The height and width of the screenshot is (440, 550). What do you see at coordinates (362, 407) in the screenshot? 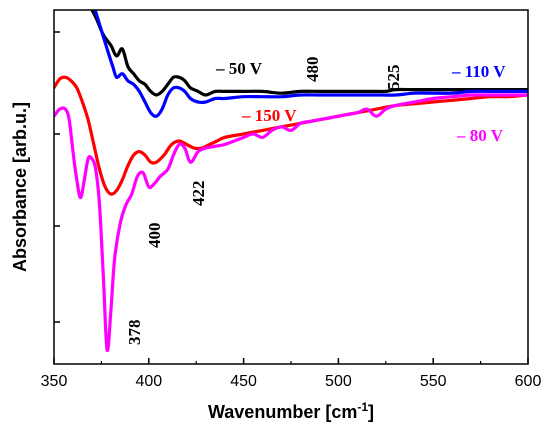
I see `x-axis-title-superscript: -1` at bounding box center [362, 407].